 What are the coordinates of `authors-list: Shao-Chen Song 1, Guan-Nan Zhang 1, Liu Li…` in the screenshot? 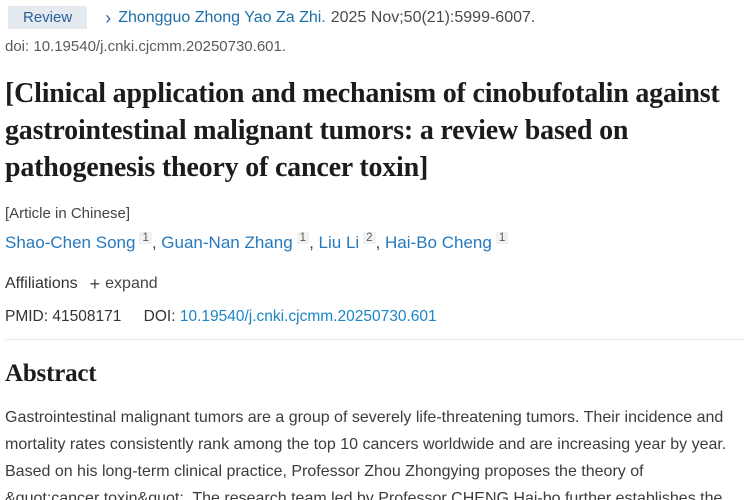 It's located at (375, 243).